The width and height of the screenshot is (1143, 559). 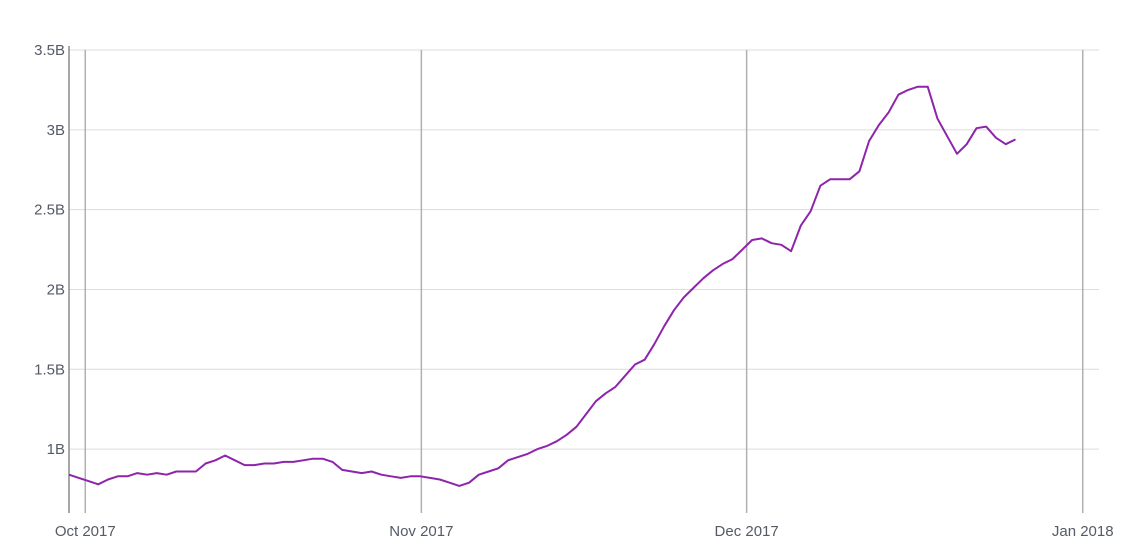 What do you see at coordinates (56, 289) in the screenshot?
I see `y-tick-label: 2B` at bounding box center [56, 289].